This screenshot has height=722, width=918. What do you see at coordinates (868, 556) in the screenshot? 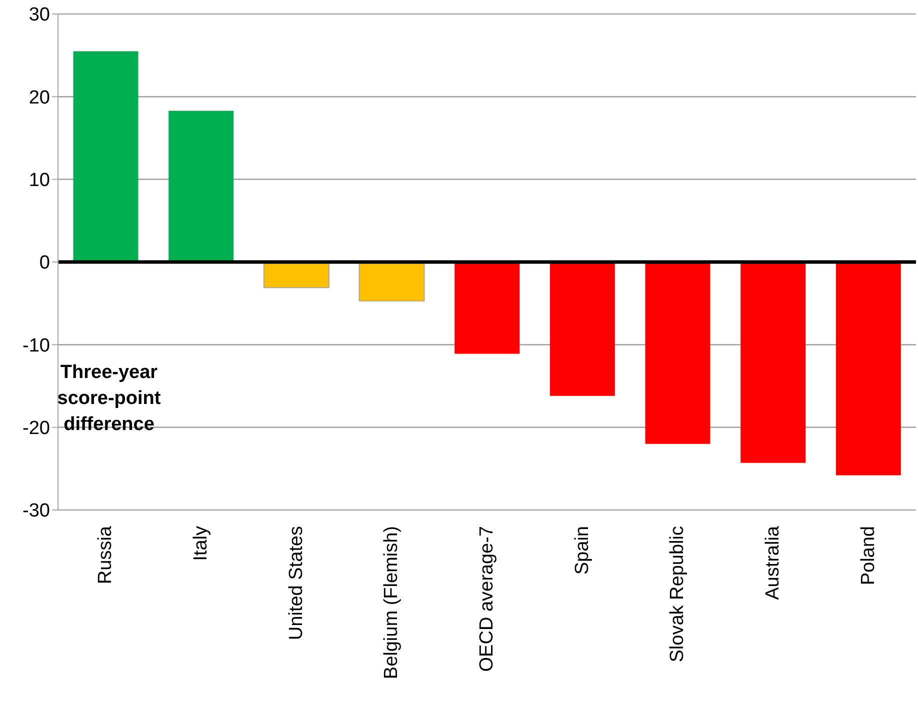
I see `x-tick-label: Poland` at bounding box center [868, 556].